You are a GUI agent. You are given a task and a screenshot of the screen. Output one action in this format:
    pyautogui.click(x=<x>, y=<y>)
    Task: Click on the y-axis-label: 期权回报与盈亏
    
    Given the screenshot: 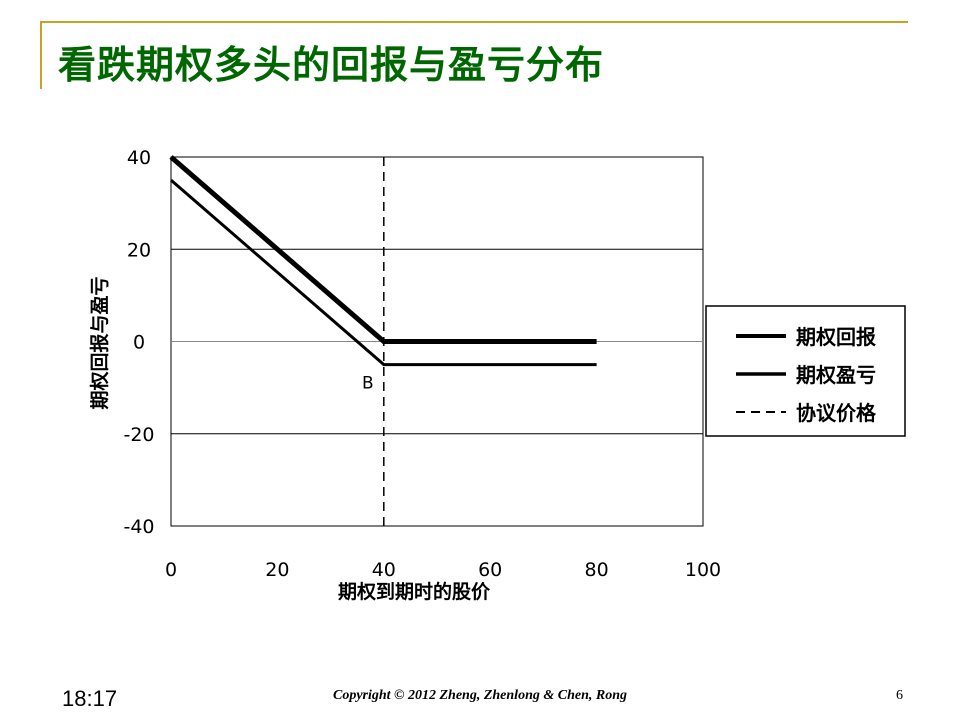 What is the action you would take?
    pyautogui.click(x=99, y=342)
    